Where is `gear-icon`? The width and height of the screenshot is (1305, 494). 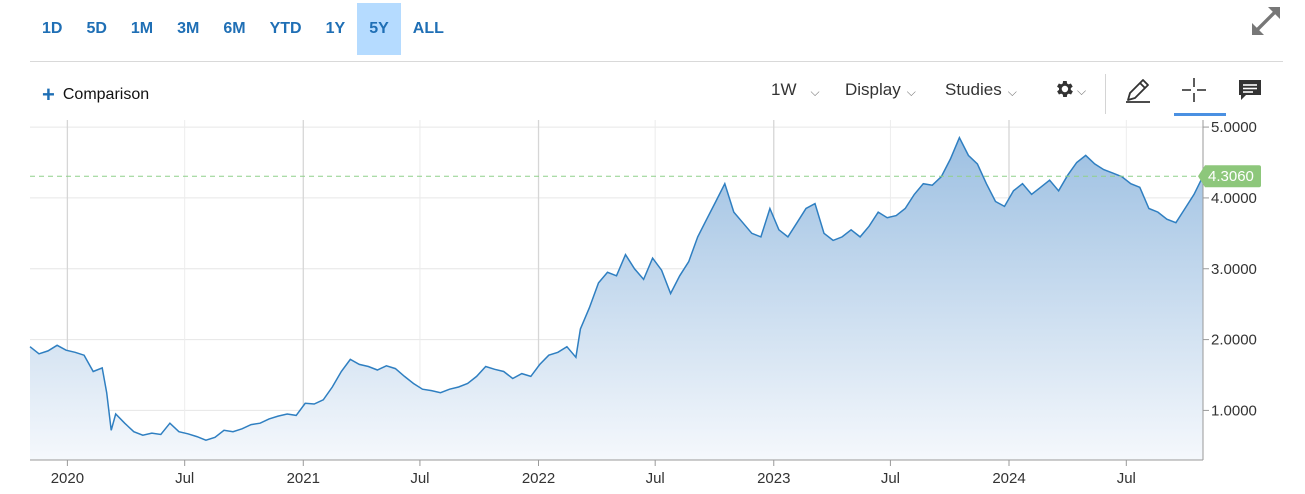 gear-icon is located at coordinates (1065, 89).